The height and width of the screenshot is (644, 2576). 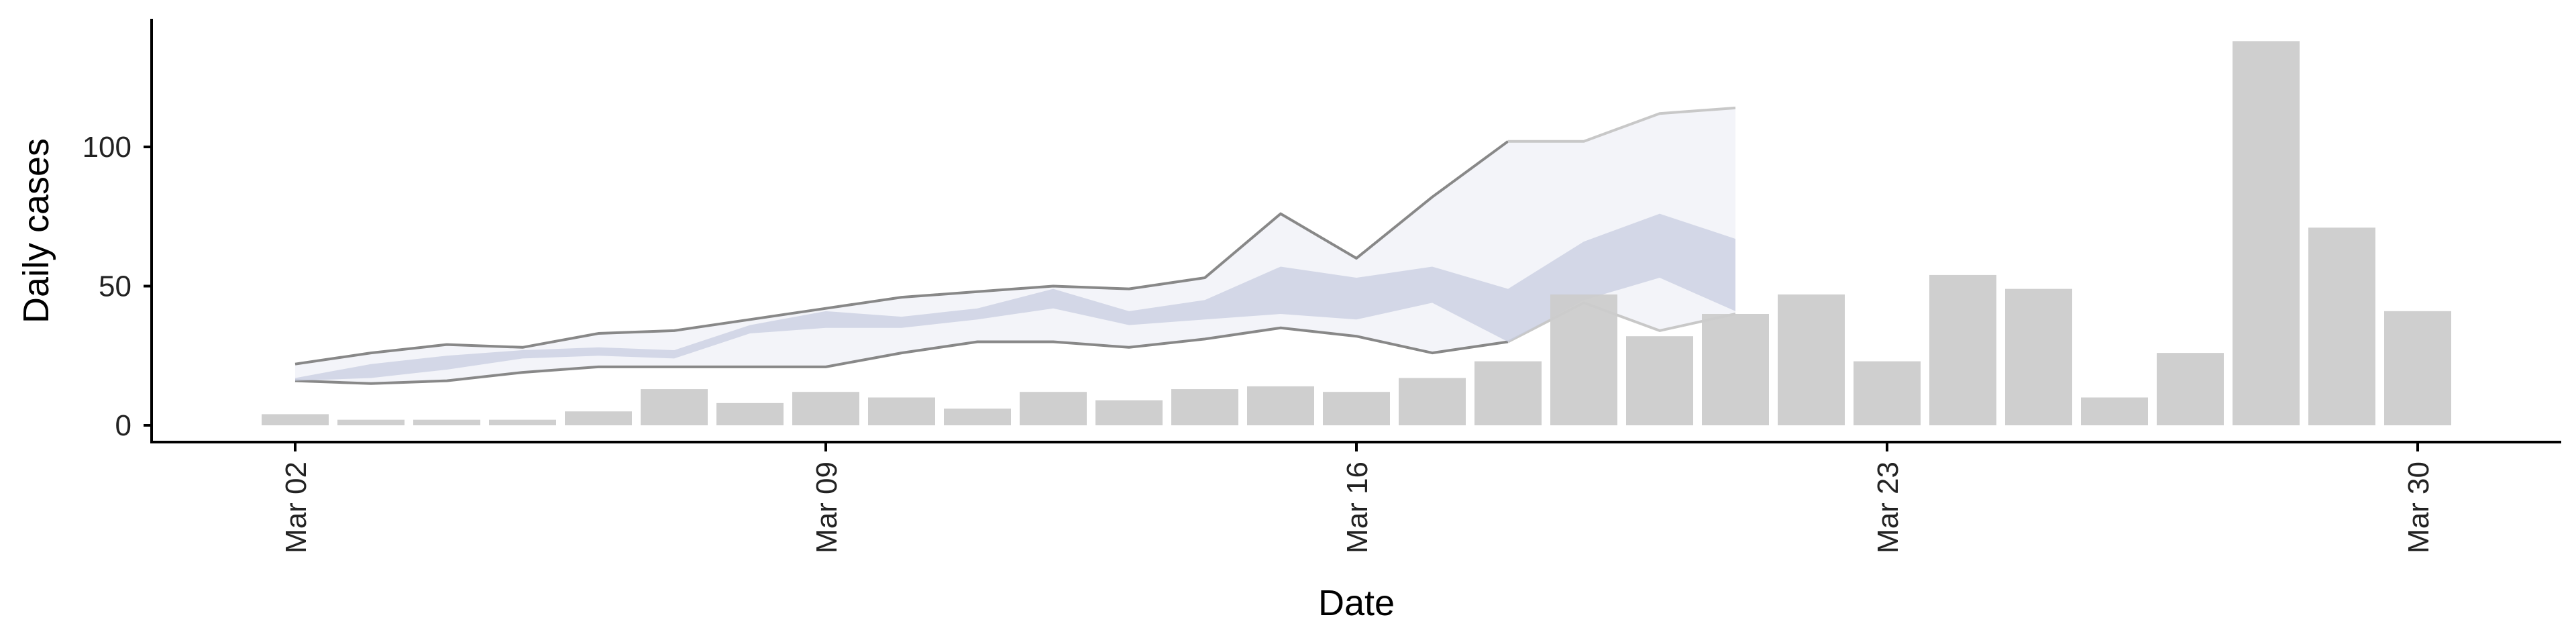 I want to click on x-tick-label: Mar 09, so click(x=826, y=507).